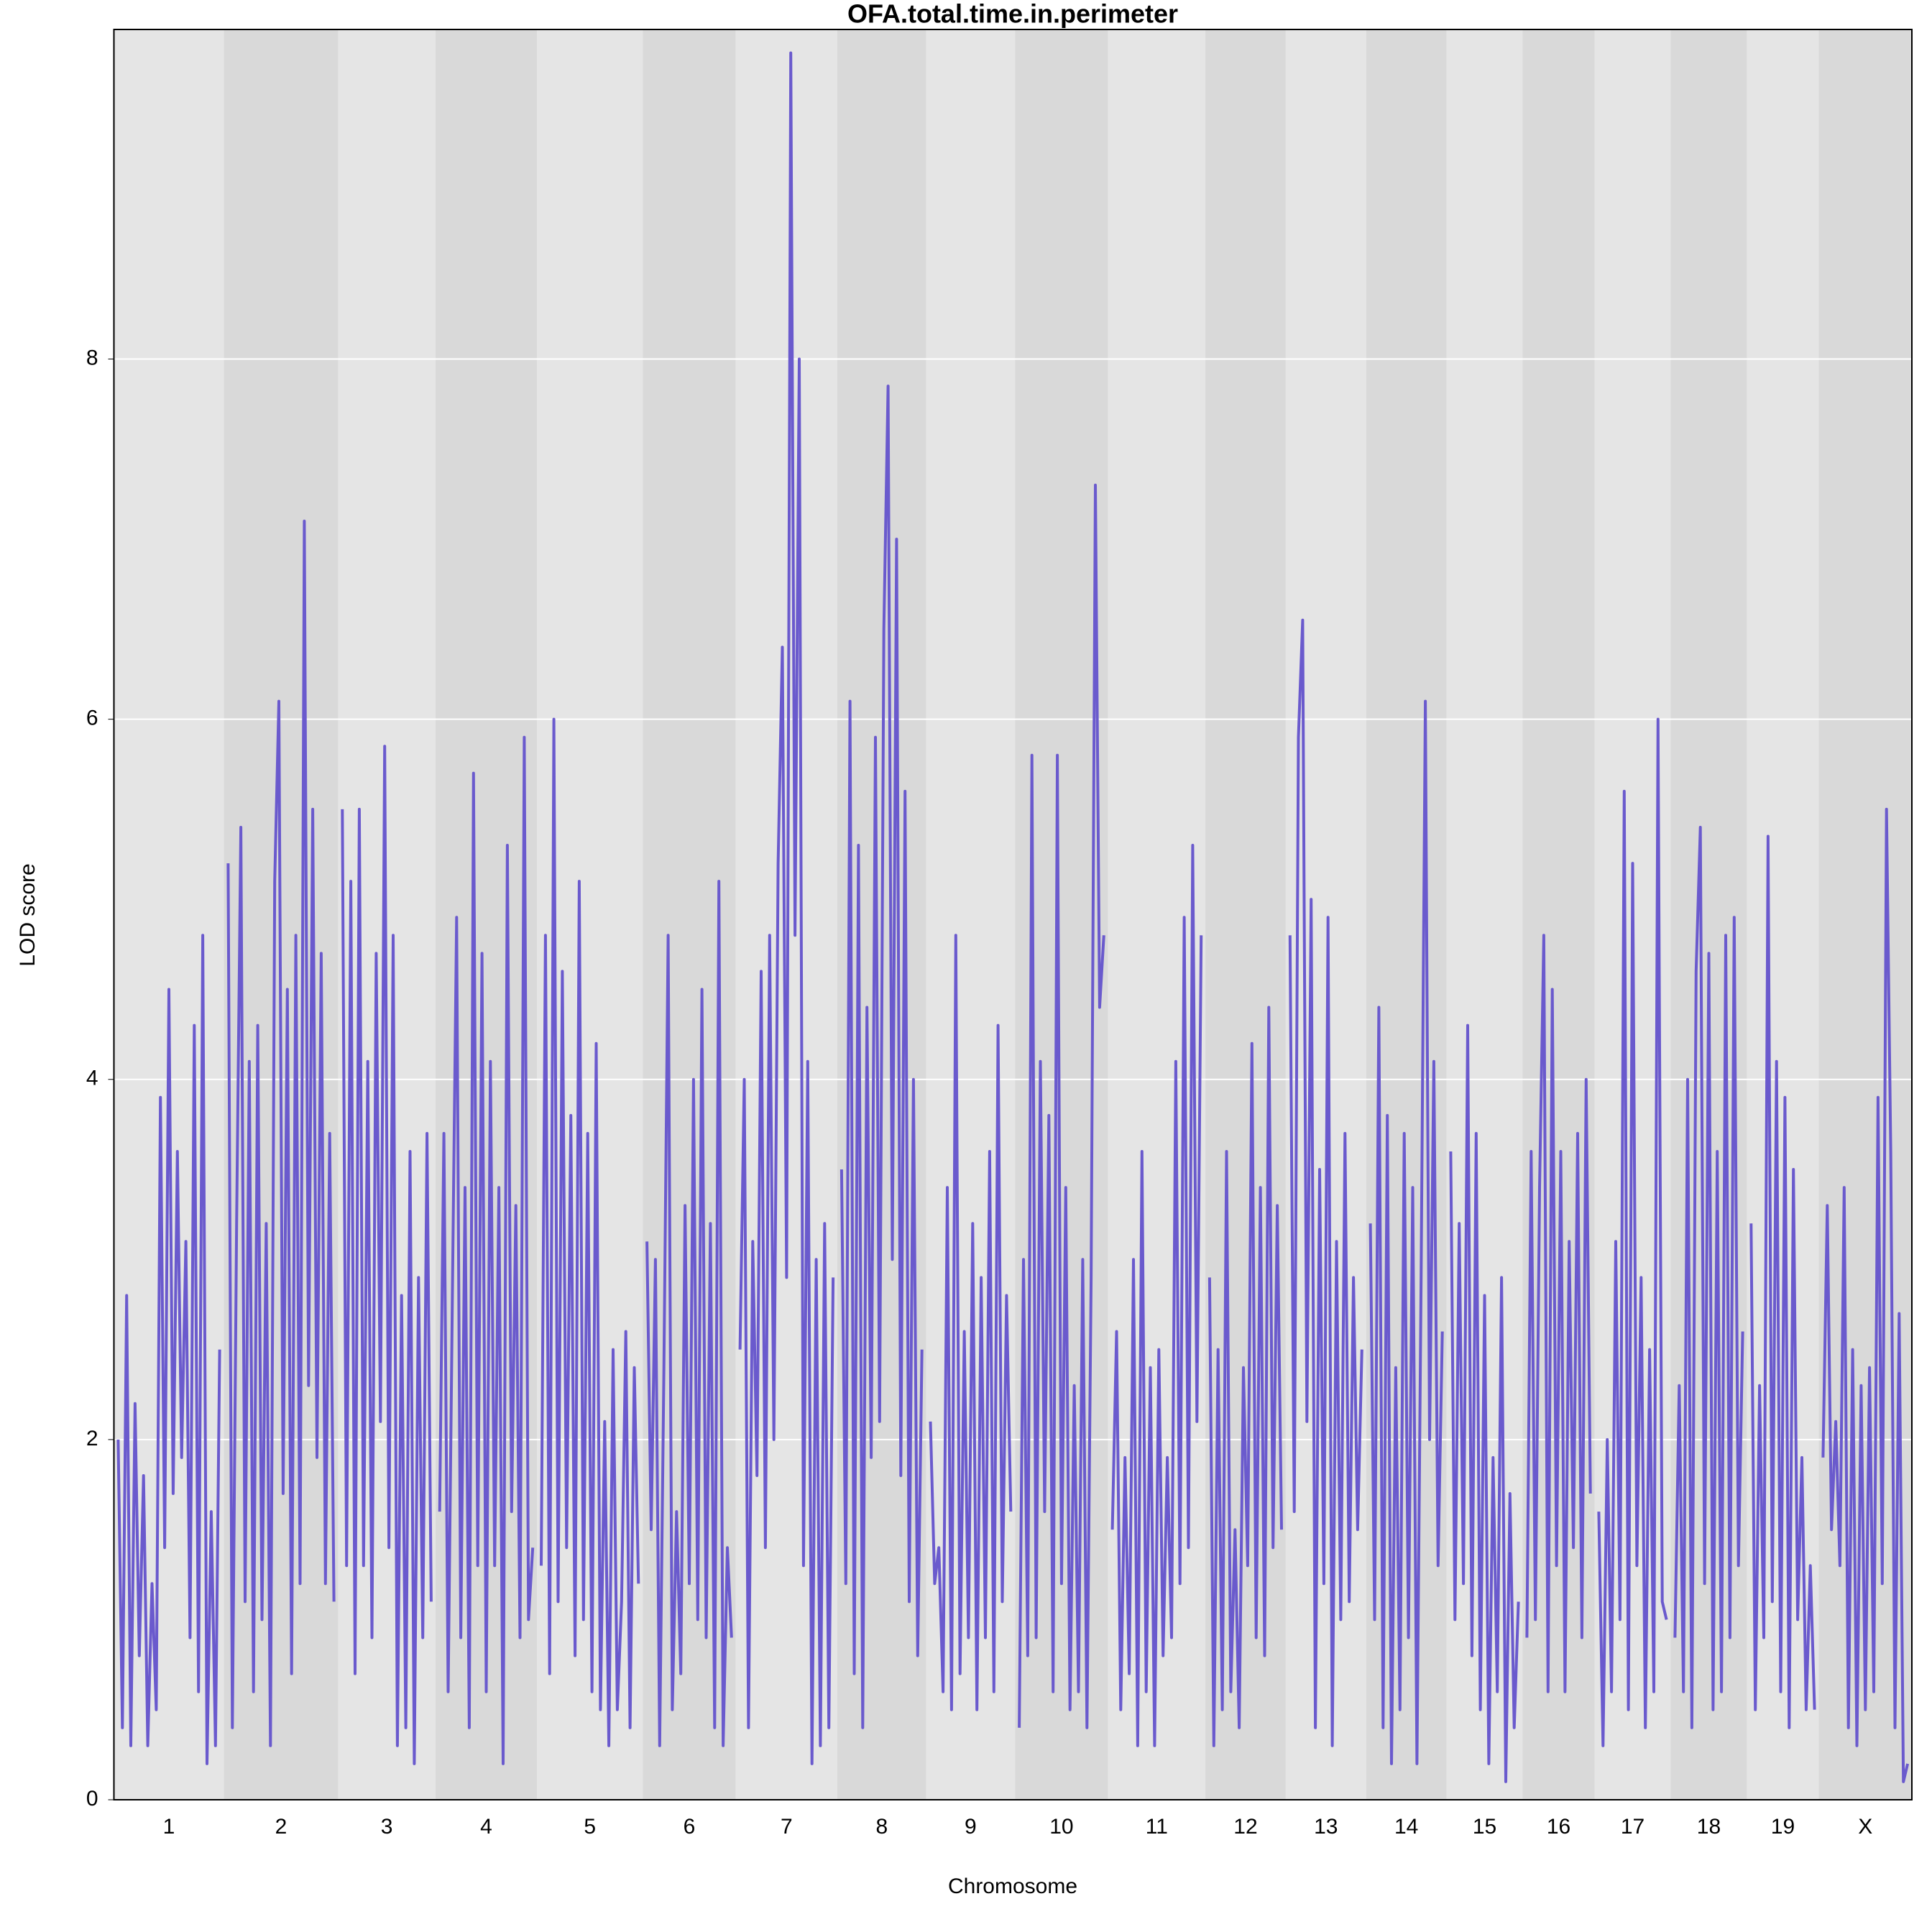 Image resolution: width=1932 pixels, height=1932 pixels. I want to click on y-tick-label: 0, so click(92, 1799).